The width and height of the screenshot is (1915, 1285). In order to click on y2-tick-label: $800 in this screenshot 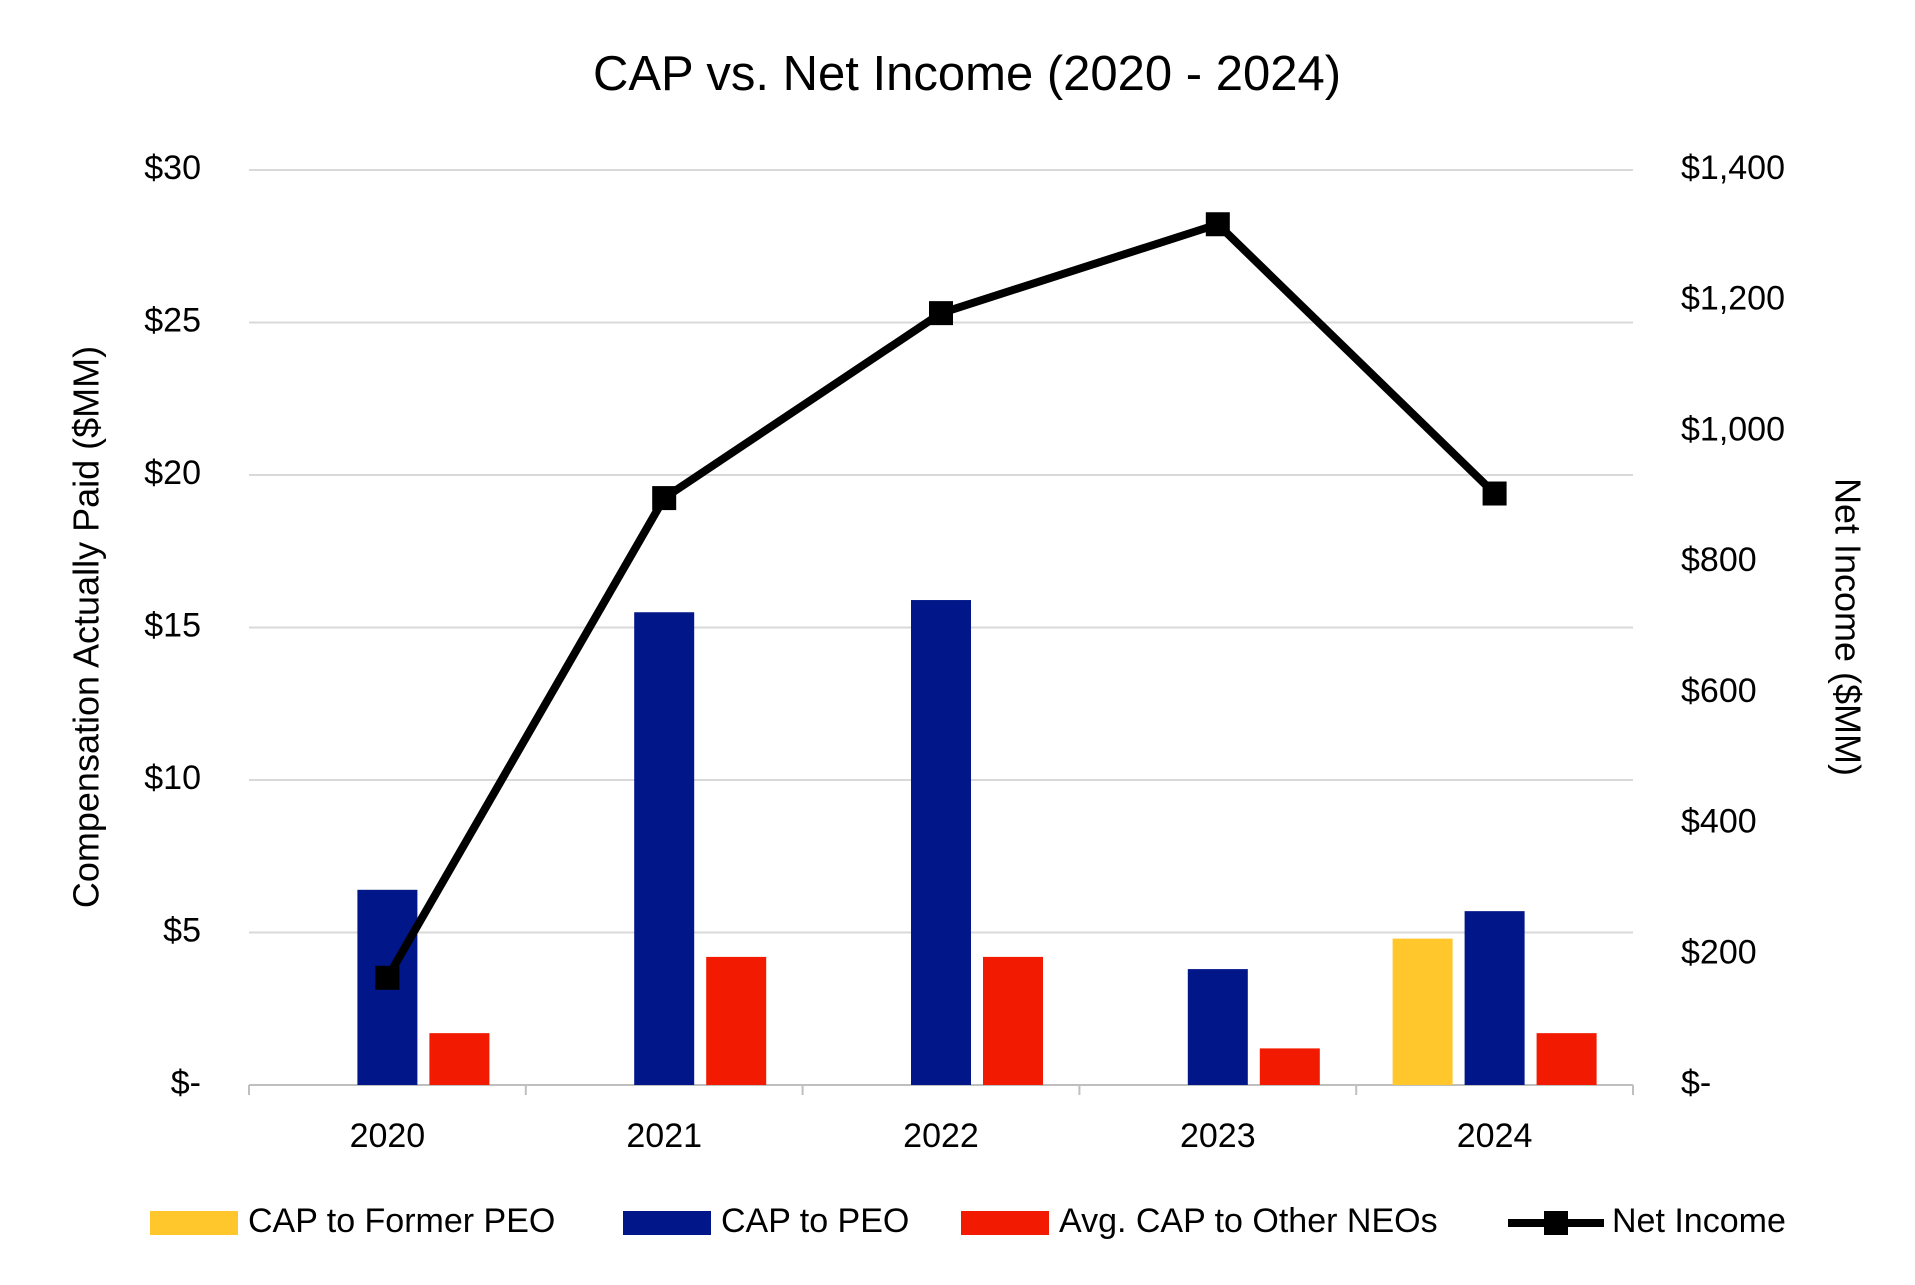, I will do `click(1719, 560)`.